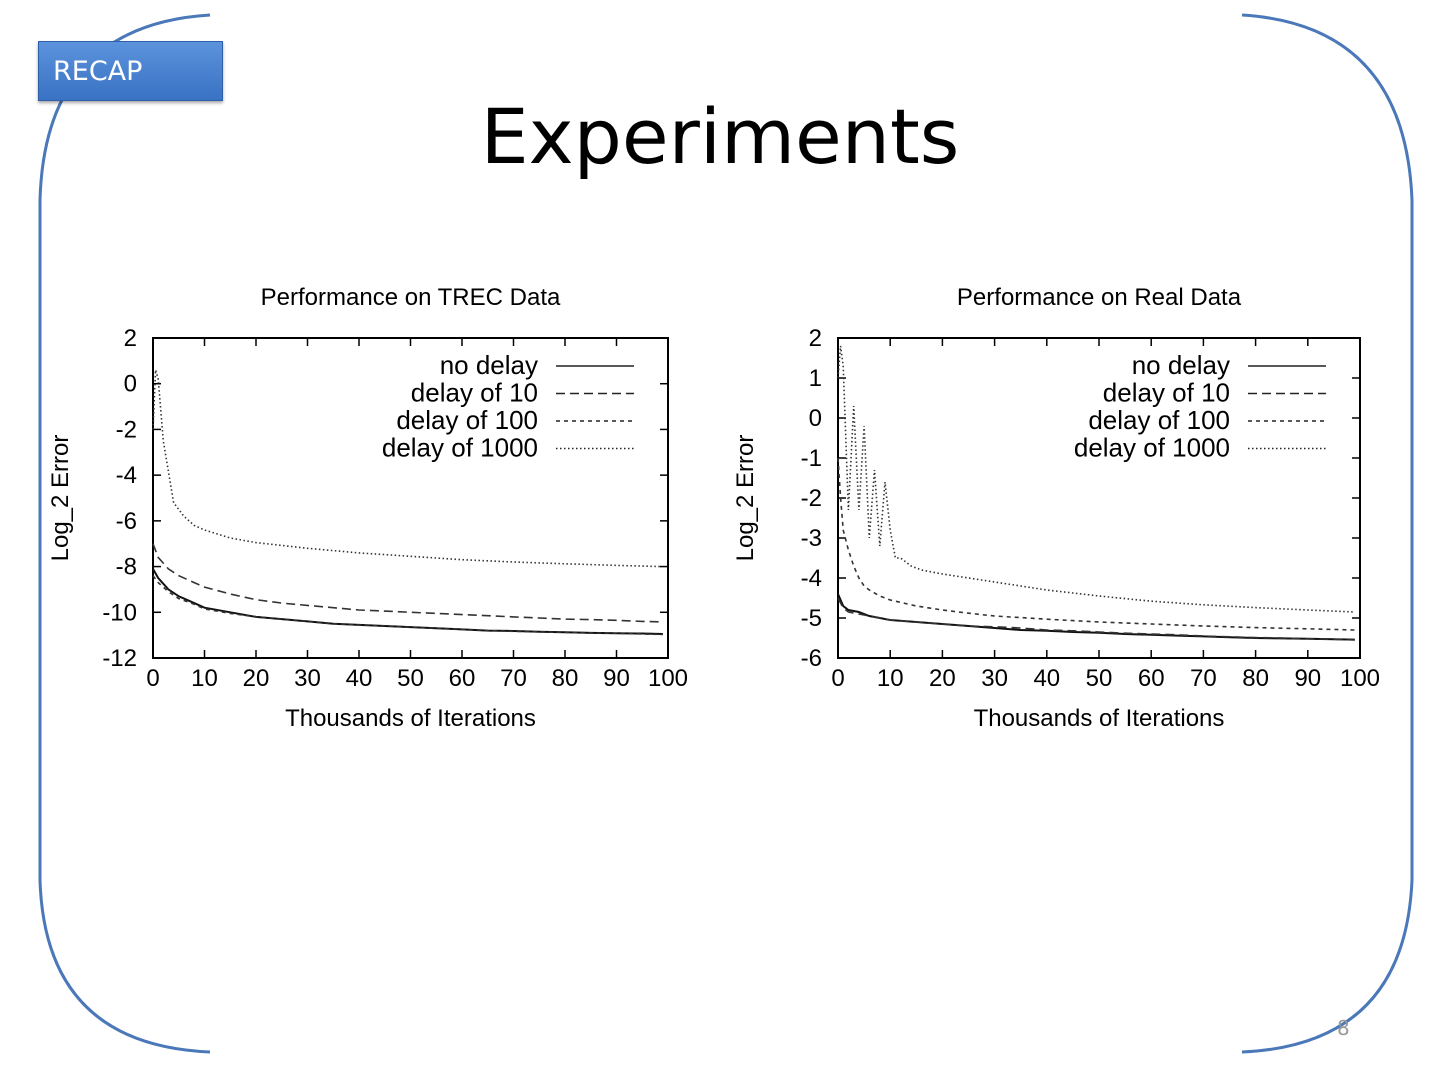 Image resolution: width=1440 pixels, height=1080 pixels. What do you see at coordinates (815, 378) in the screenshot?
I see `y-tick-label: 1` at bounding box center [815, 378].